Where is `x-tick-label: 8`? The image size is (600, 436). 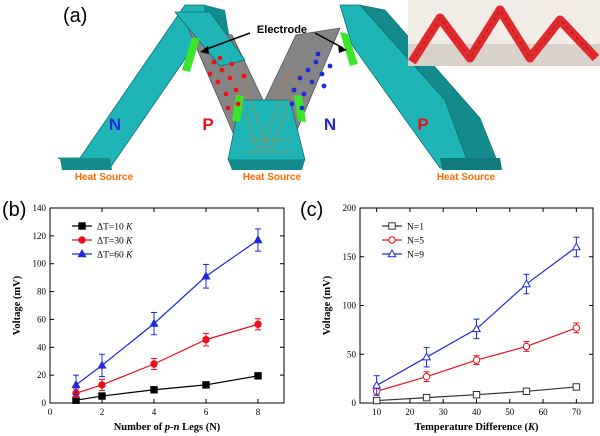
x-tick-label: 8 is located at coordinates (258, 412).